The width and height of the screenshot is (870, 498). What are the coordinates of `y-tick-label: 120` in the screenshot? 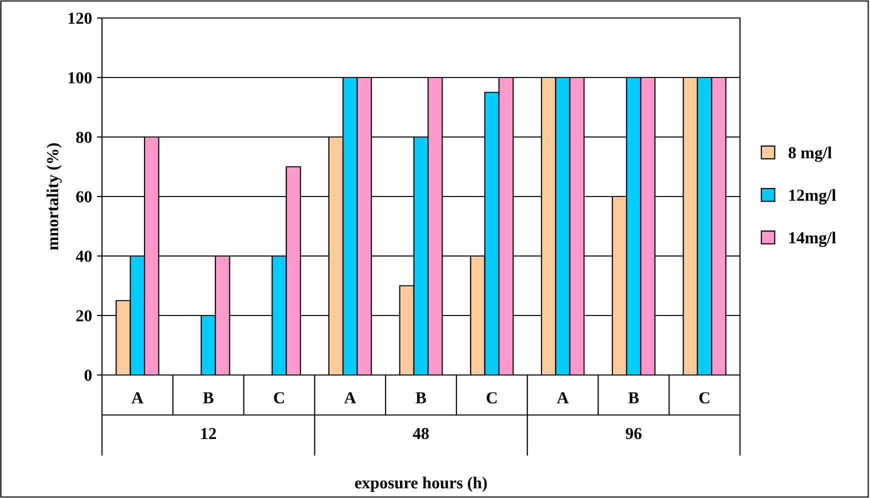 It's located at (80, 18).